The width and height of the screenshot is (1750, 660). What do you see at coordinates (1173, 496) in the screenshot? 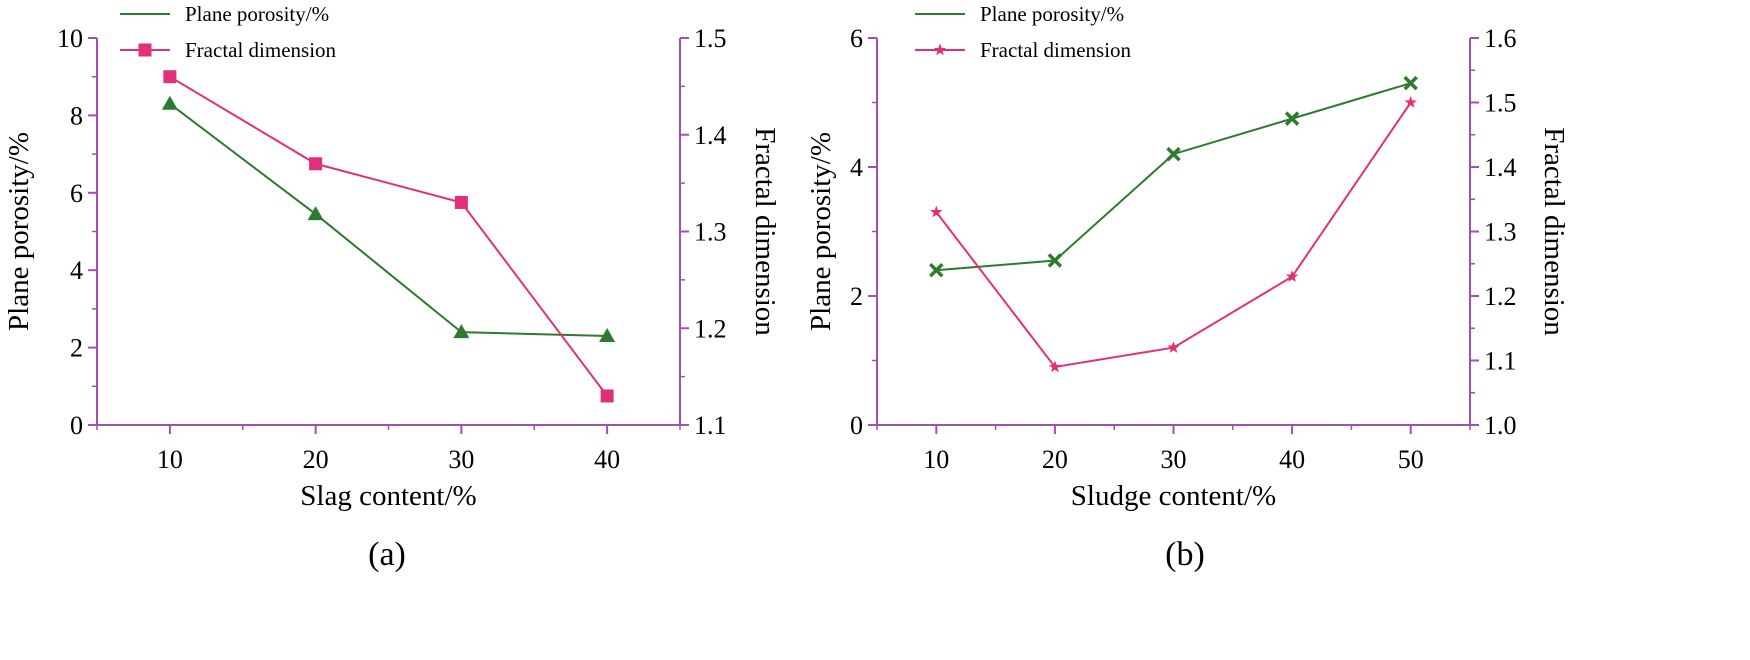
I see `x-axis-label: Sludge content/%` at bounding box center [1173, 496].